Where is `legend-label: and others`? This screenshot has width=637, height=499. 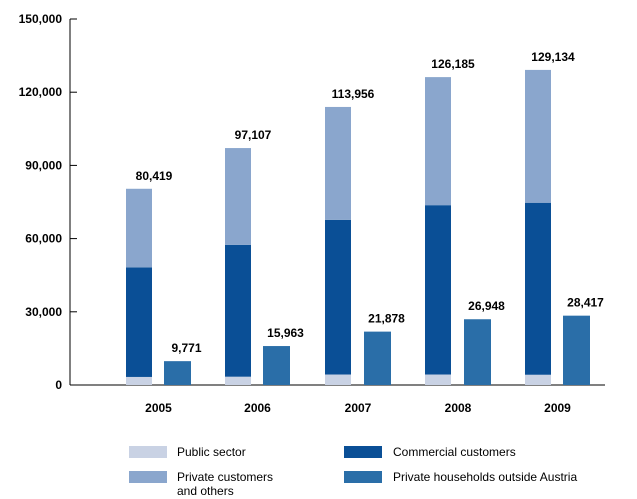
legend-label: and others is located at coordinates (205, 491).